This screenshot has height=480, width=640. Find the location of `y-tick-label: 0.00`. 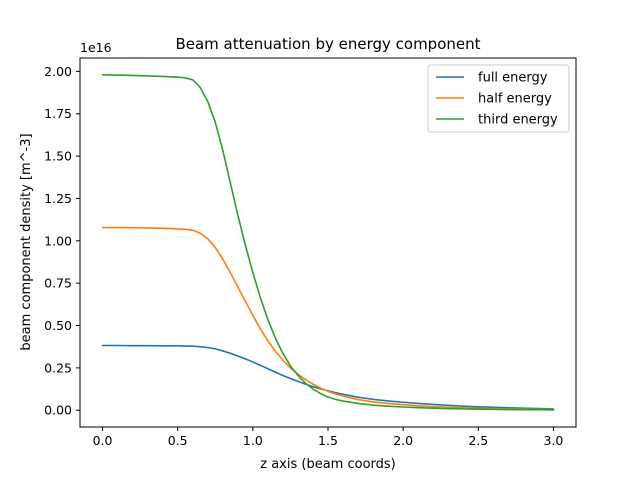

y-tick-label: 0.00 is located at coordinates (58, 410).